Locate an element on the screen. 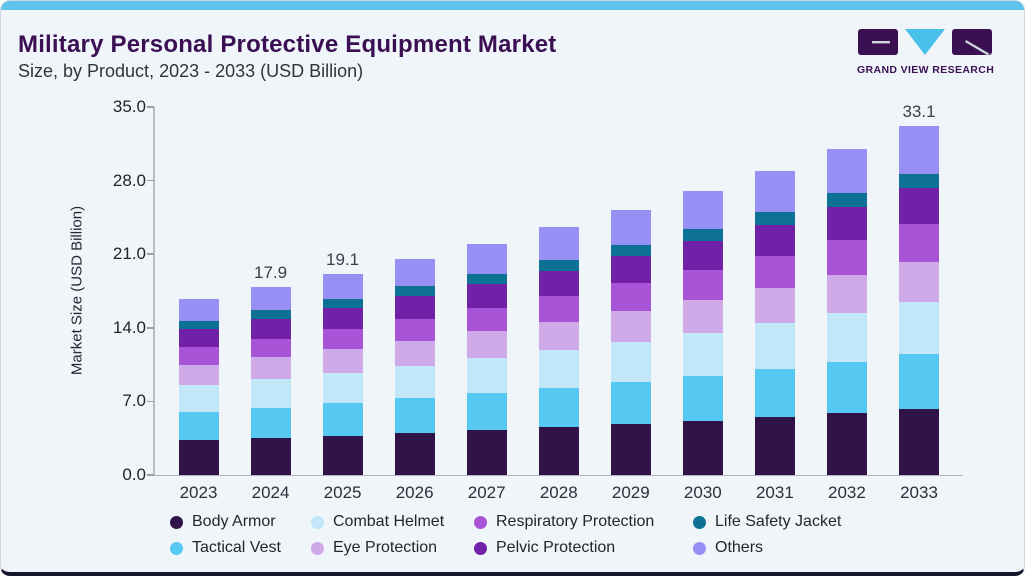 The image size is (1025, 576). bar-2032-segment-body-armor is located at coordinates (846, 444).